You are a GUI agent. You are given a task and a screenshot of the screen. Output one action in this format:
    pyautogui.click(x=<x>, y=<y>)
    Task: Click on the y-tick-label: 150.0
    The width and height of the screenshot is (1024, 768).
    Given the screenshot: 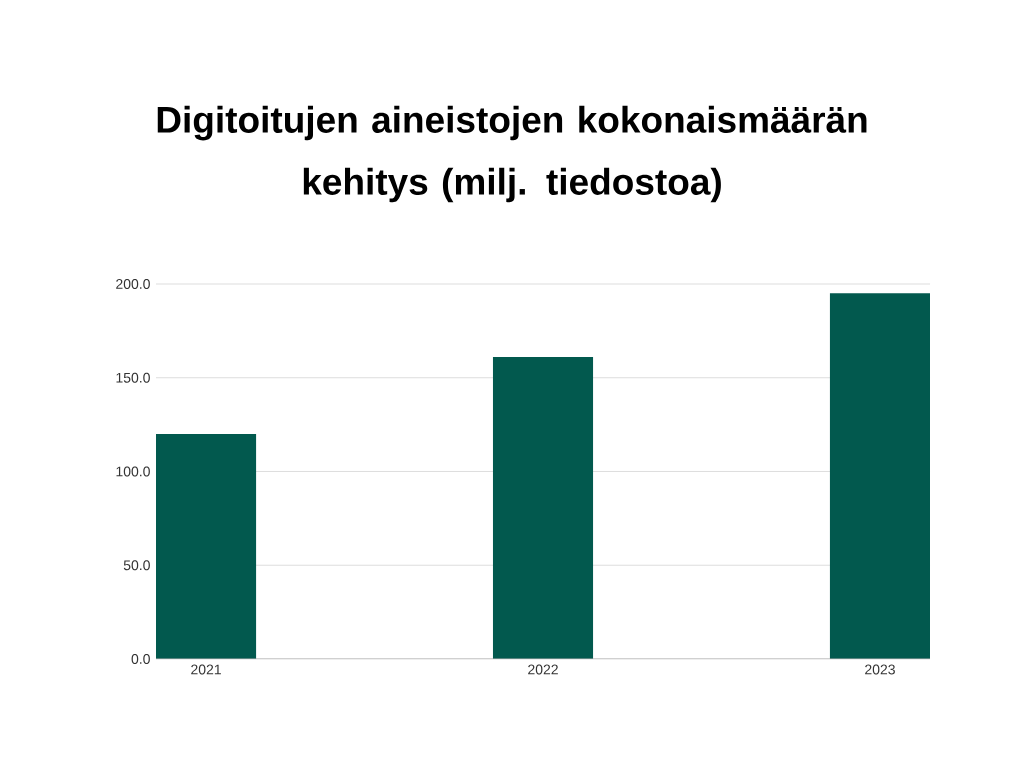 What is the action you would take?
    pyautogui.click(x=133, y=377)
    